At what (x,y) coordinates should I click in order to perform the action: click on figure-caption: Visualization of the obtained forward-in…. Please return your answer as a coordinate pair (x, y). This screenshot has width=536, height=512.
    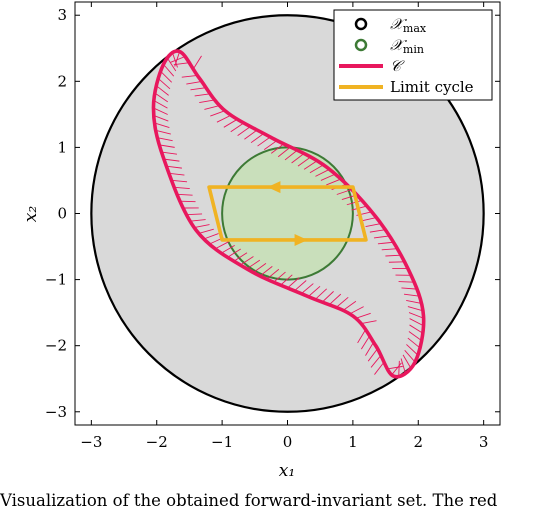
    Looking at the image, I should click on (249, 500).